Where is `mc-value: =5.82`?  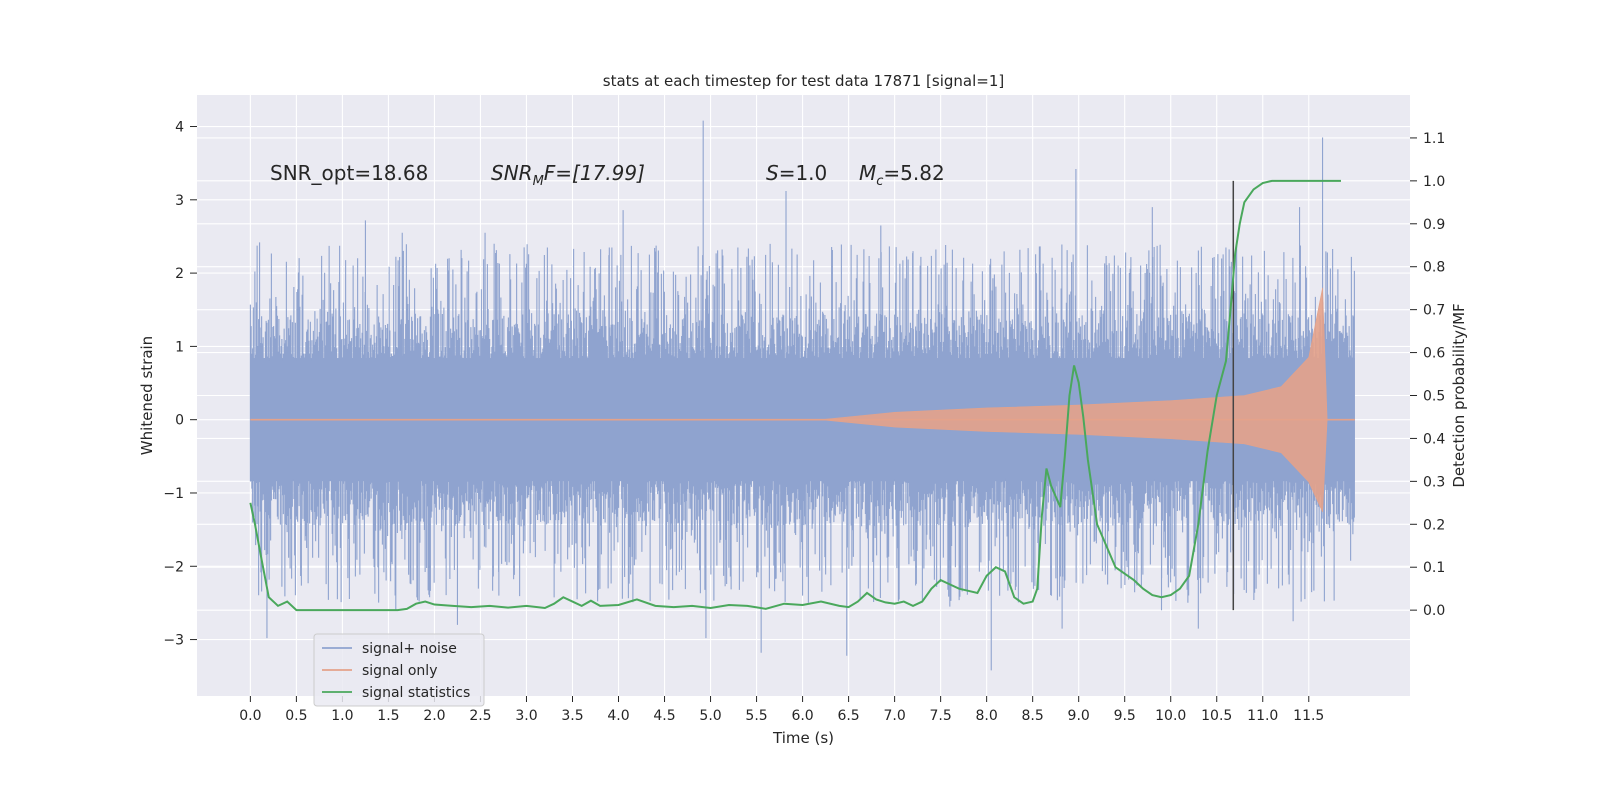 mc-value: =5.82 is located at coordinates (913, 173).